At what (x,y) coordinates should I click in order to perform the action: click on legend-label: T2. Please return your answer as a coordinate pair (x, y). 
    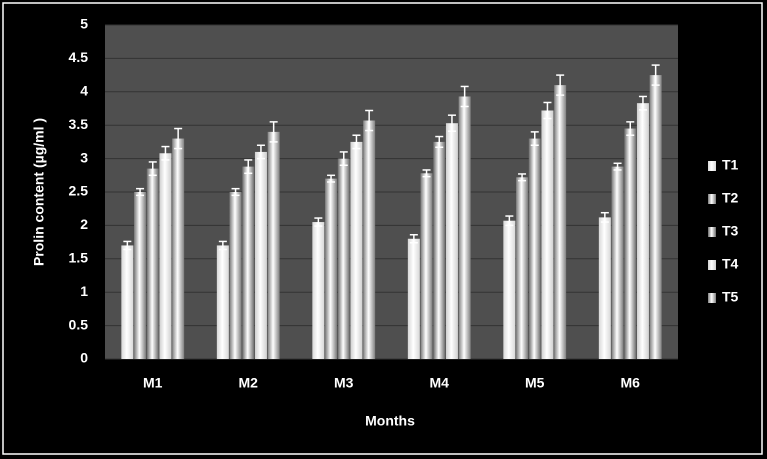
    Looking at the image, I should click on (730, 198).